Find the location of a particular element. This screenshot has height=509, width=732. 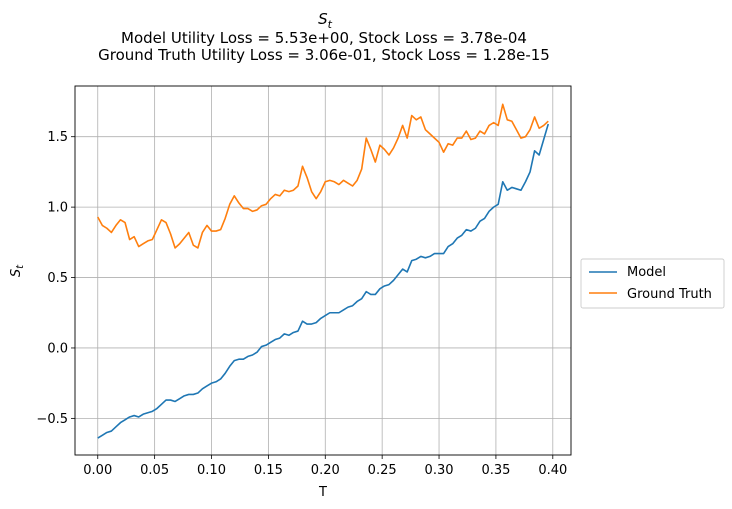

y-axis-ticks: −0.5 0.0 0.5 1.0 1.5 is located at coordinates (55, 278).